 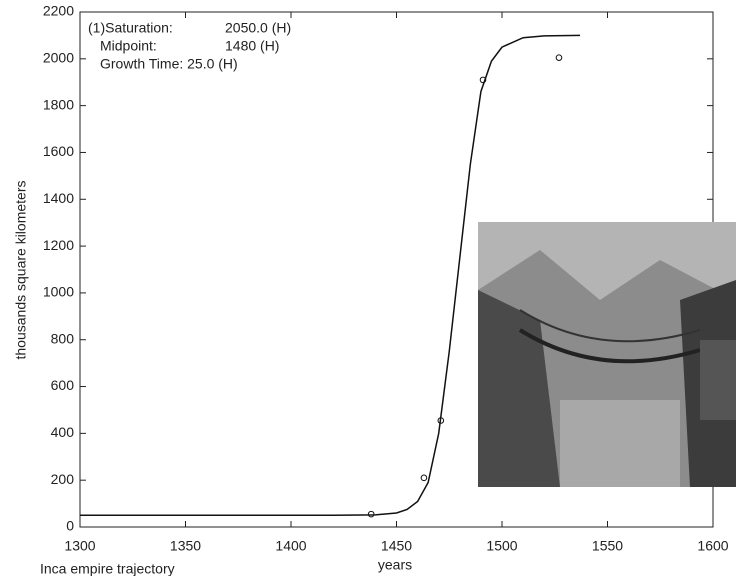 What do you see at coordinates (107, 568) in the screenshot?
I see `caption: Inca empire trajectory` at bounding box center [107, 568].